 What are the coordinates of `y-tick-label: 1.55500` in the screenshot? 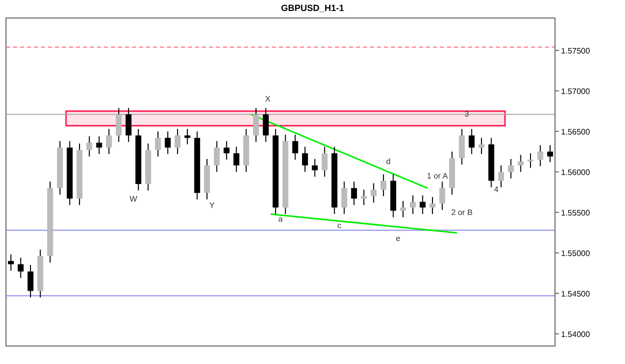 It's located at (575, 213).